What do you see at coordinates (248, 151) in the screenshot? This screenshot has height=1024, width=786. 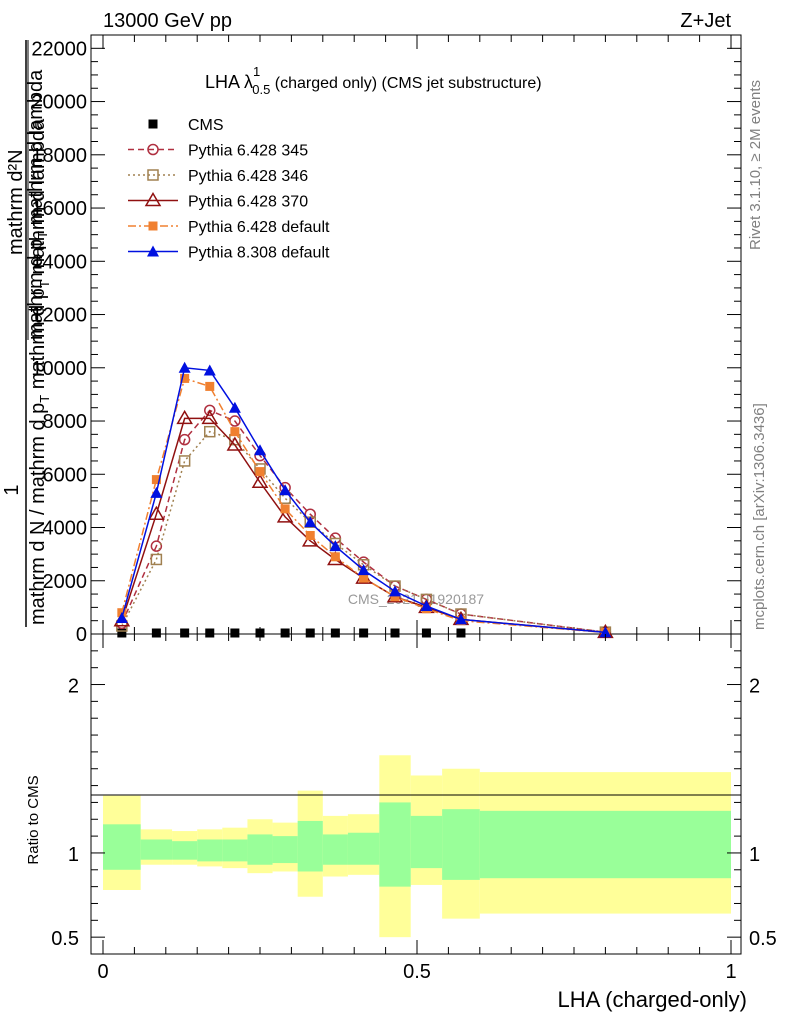 I see `legend-label: Pythia 6.428 345` at bounding box center [248, 151].